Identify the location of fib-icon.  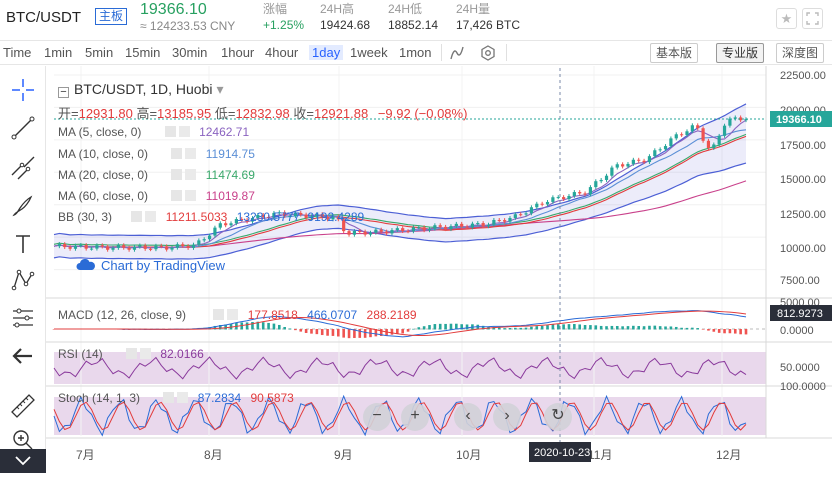
(23, 168).